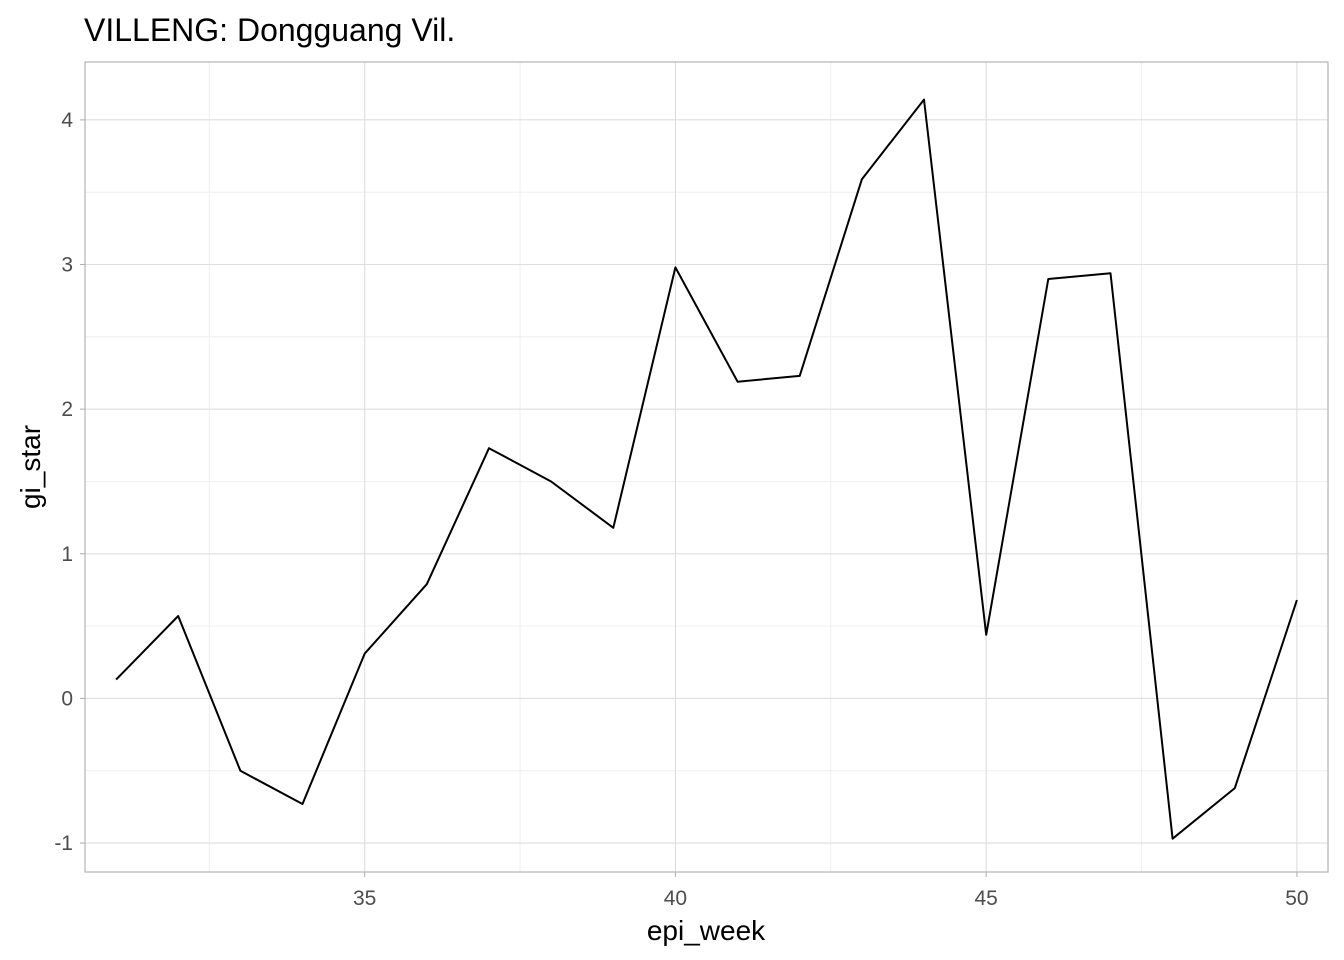 The image size is (1344, 960). I want to click on x-axis-ticks: 35 40 45 50, so click(831, 891).